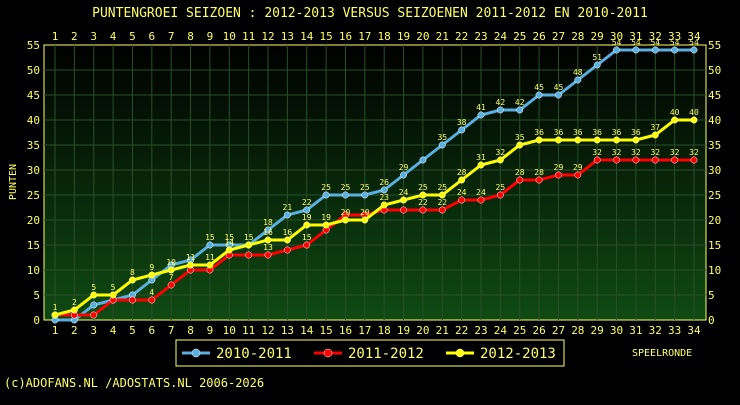 The height and width of the screenshot is (405, 740). Describe the element at coordinates (33, 270) in the screenshot. I see `y-tick-label-left: 10` at that location.